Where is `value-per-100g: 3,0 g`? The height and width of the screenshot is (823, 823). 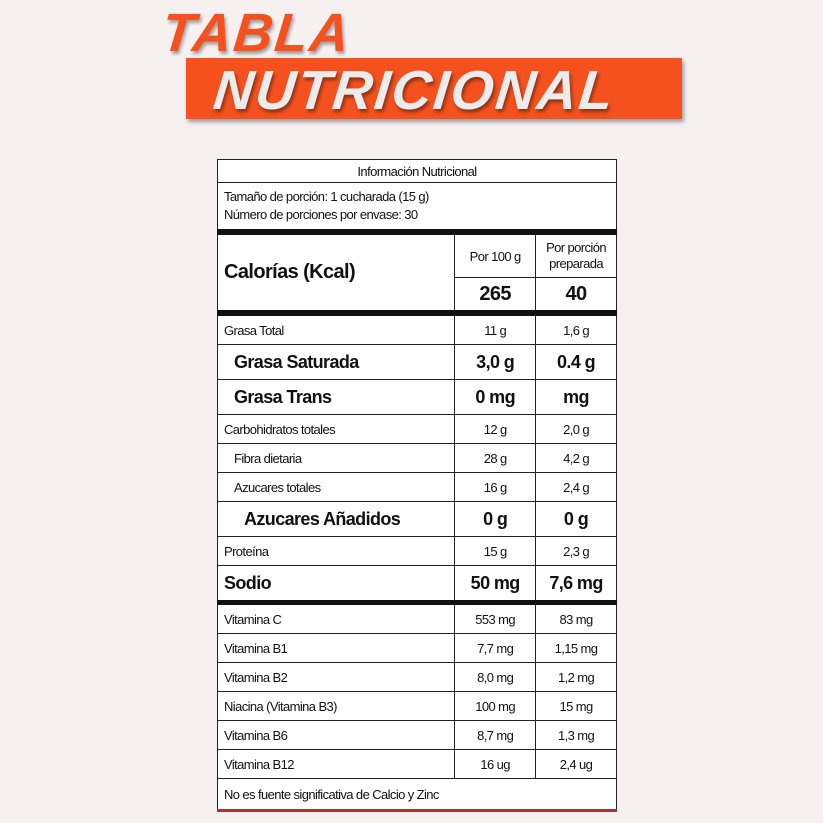
value-per-100g: 3,0 g is located at coordinates (495, 362).